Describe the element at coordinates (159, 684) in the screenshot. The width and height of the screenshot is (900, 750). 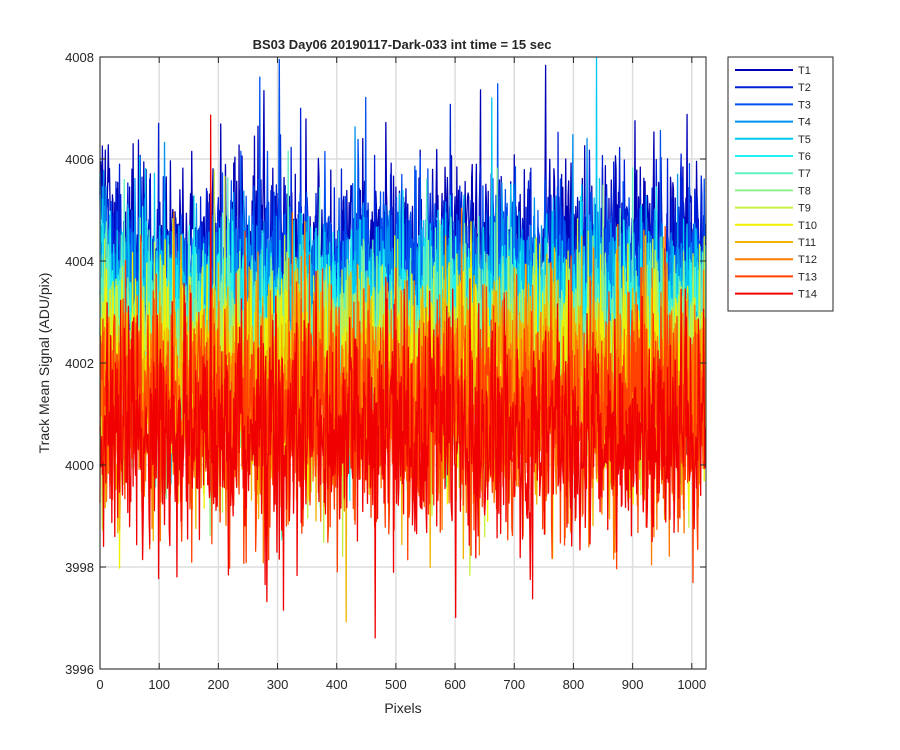
I see `x-tick-label: 100` at that location.